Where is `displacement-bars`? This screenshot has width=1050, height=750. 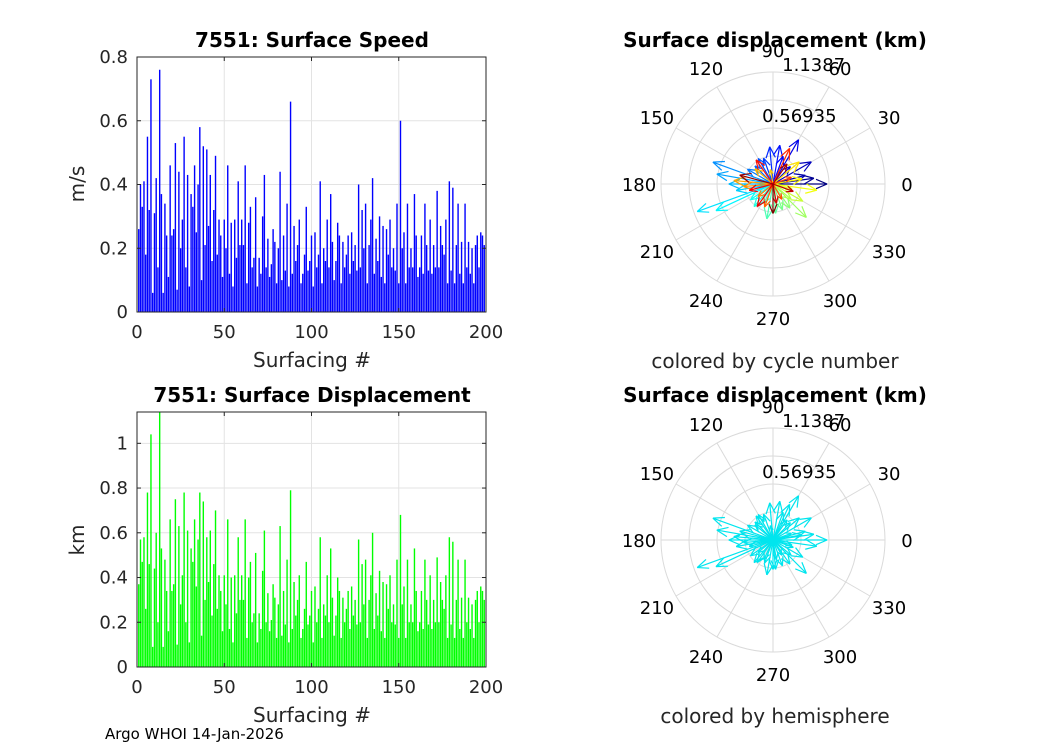 displacement-bars is located at coordinates (311, 539).